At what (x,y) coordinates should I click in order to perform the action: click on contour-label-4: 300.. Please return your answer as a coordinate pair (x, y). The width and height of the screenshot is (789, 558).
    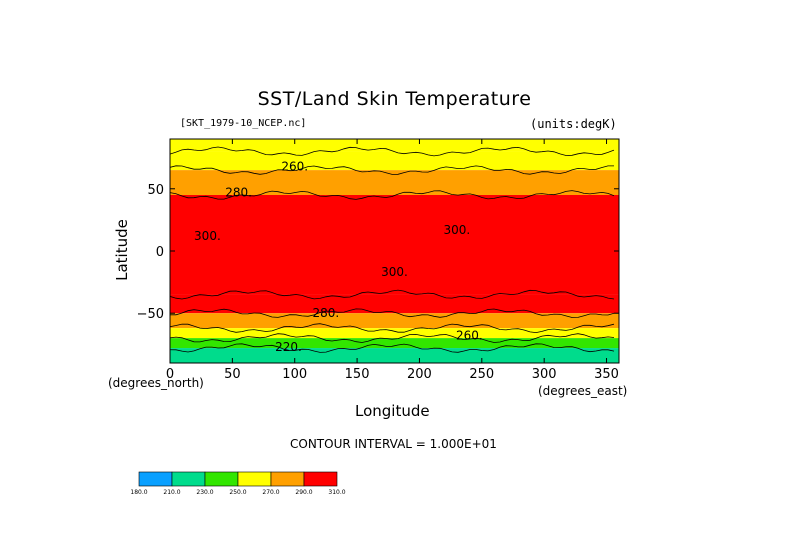
    Looking at the image, I should click on (394, 272).